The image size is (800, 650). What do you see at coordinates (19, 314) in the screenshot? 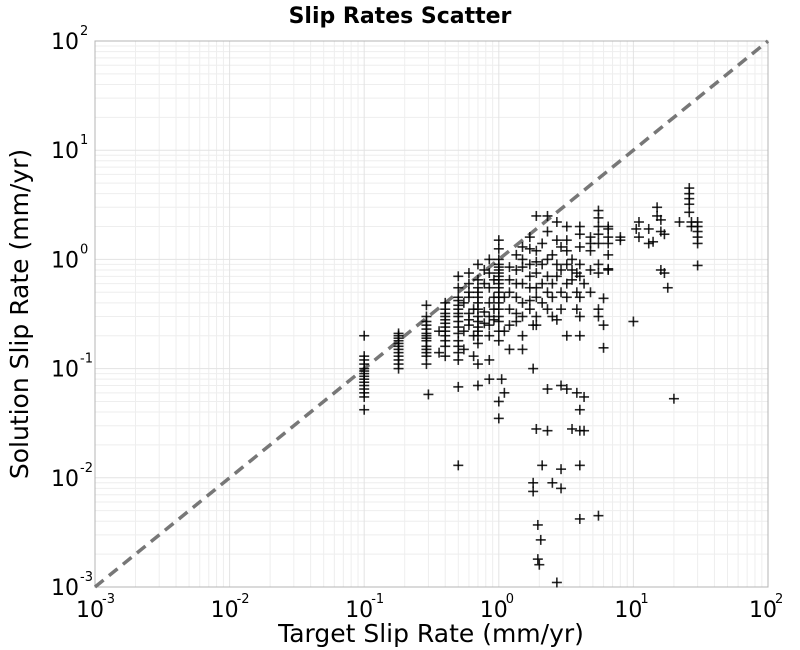
I see `y-axis-label: Solution Slip Rate (mm/yr)` at bounding box center [19, 314].